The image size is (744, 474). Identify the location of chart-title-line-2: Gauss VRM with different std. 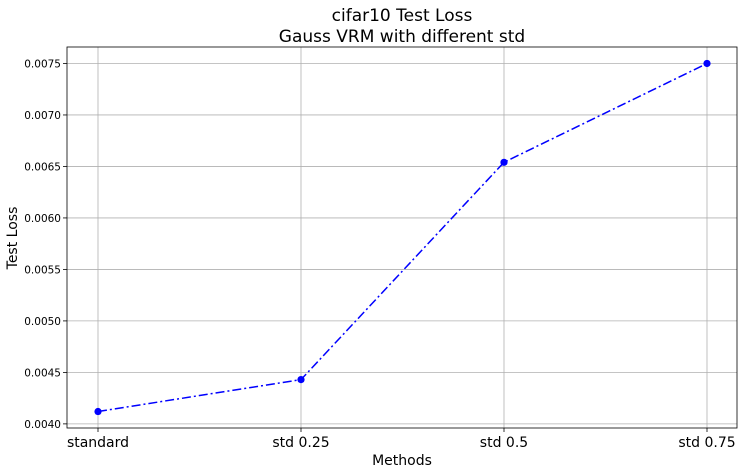
(402, 37).